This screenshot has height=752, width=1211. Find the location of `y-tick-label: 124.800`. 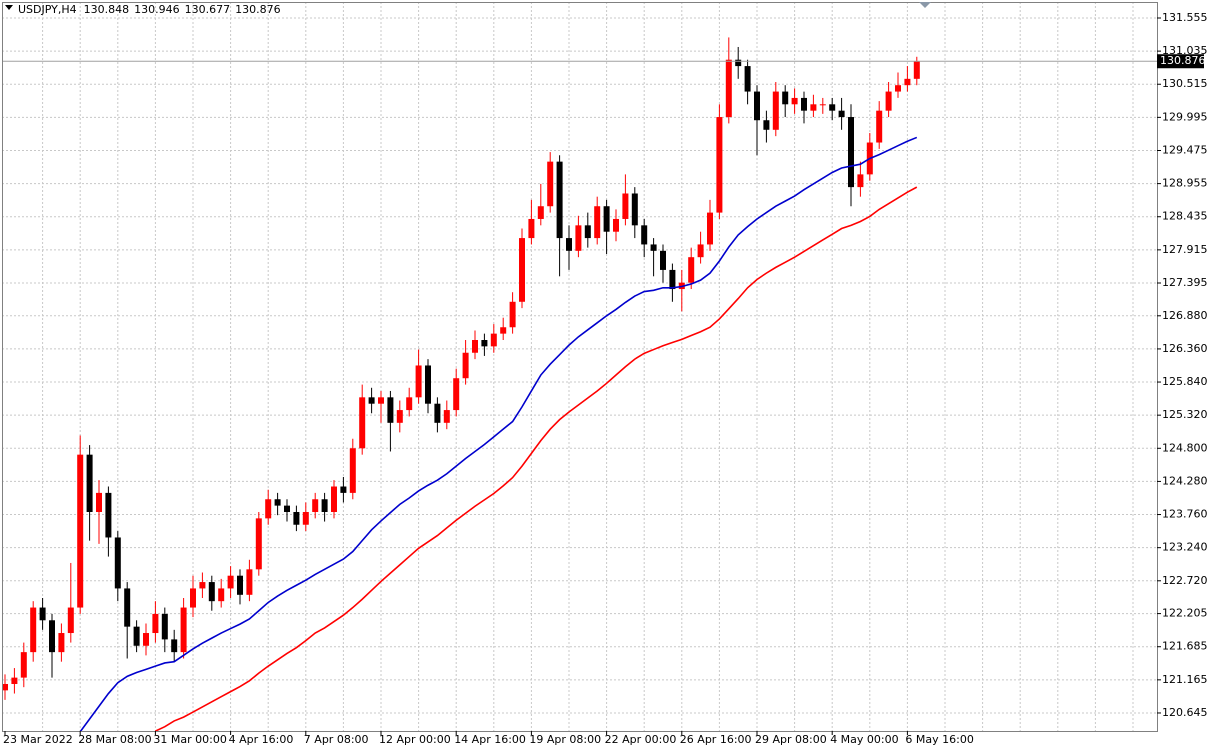

y-tick-label: 124.800 is located at coordinates (1185, 447).